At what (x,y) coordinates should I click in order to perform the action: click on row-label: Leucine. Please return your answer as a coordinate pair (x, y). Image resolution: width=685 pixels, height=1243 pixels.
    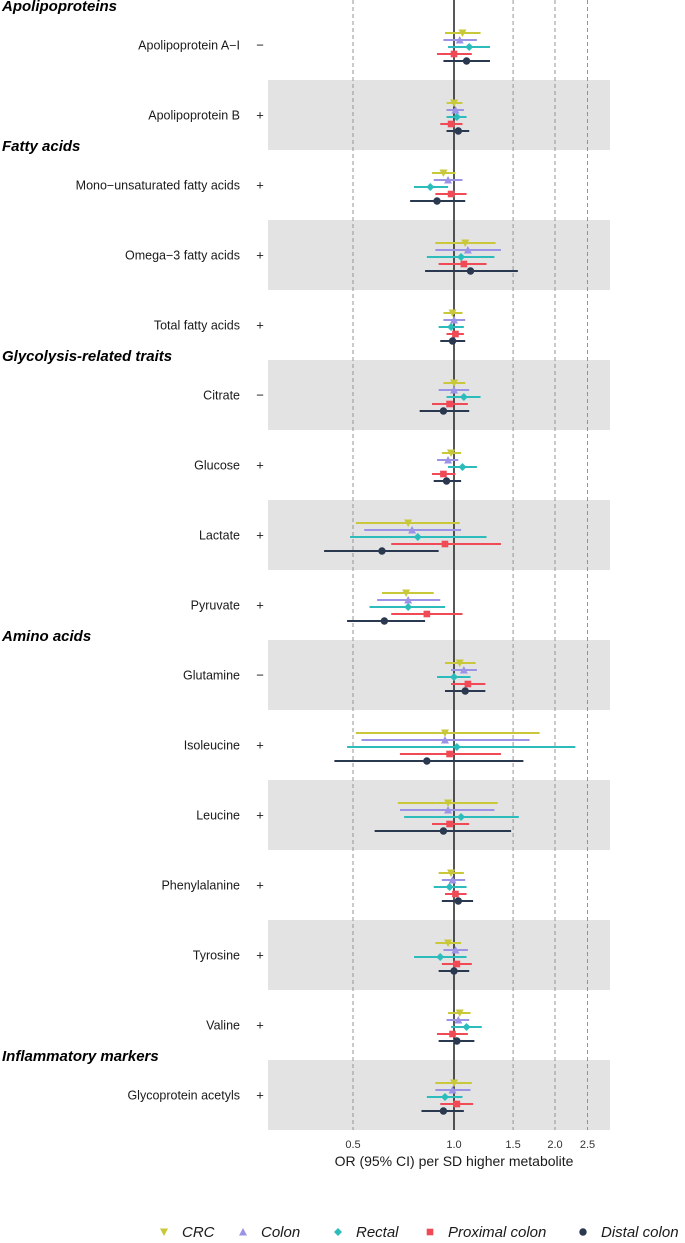
    Looking at the image, I should click on (218, 816).